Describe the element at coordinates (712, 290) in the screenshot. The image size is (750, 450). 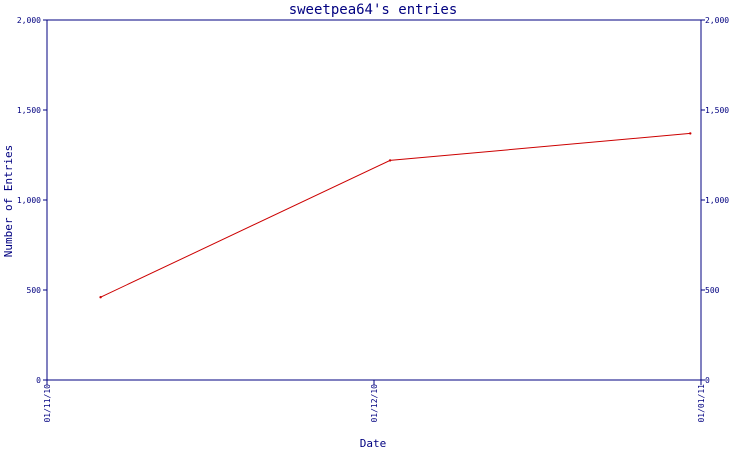
I see `y-tick-label-right: 500` at that location.